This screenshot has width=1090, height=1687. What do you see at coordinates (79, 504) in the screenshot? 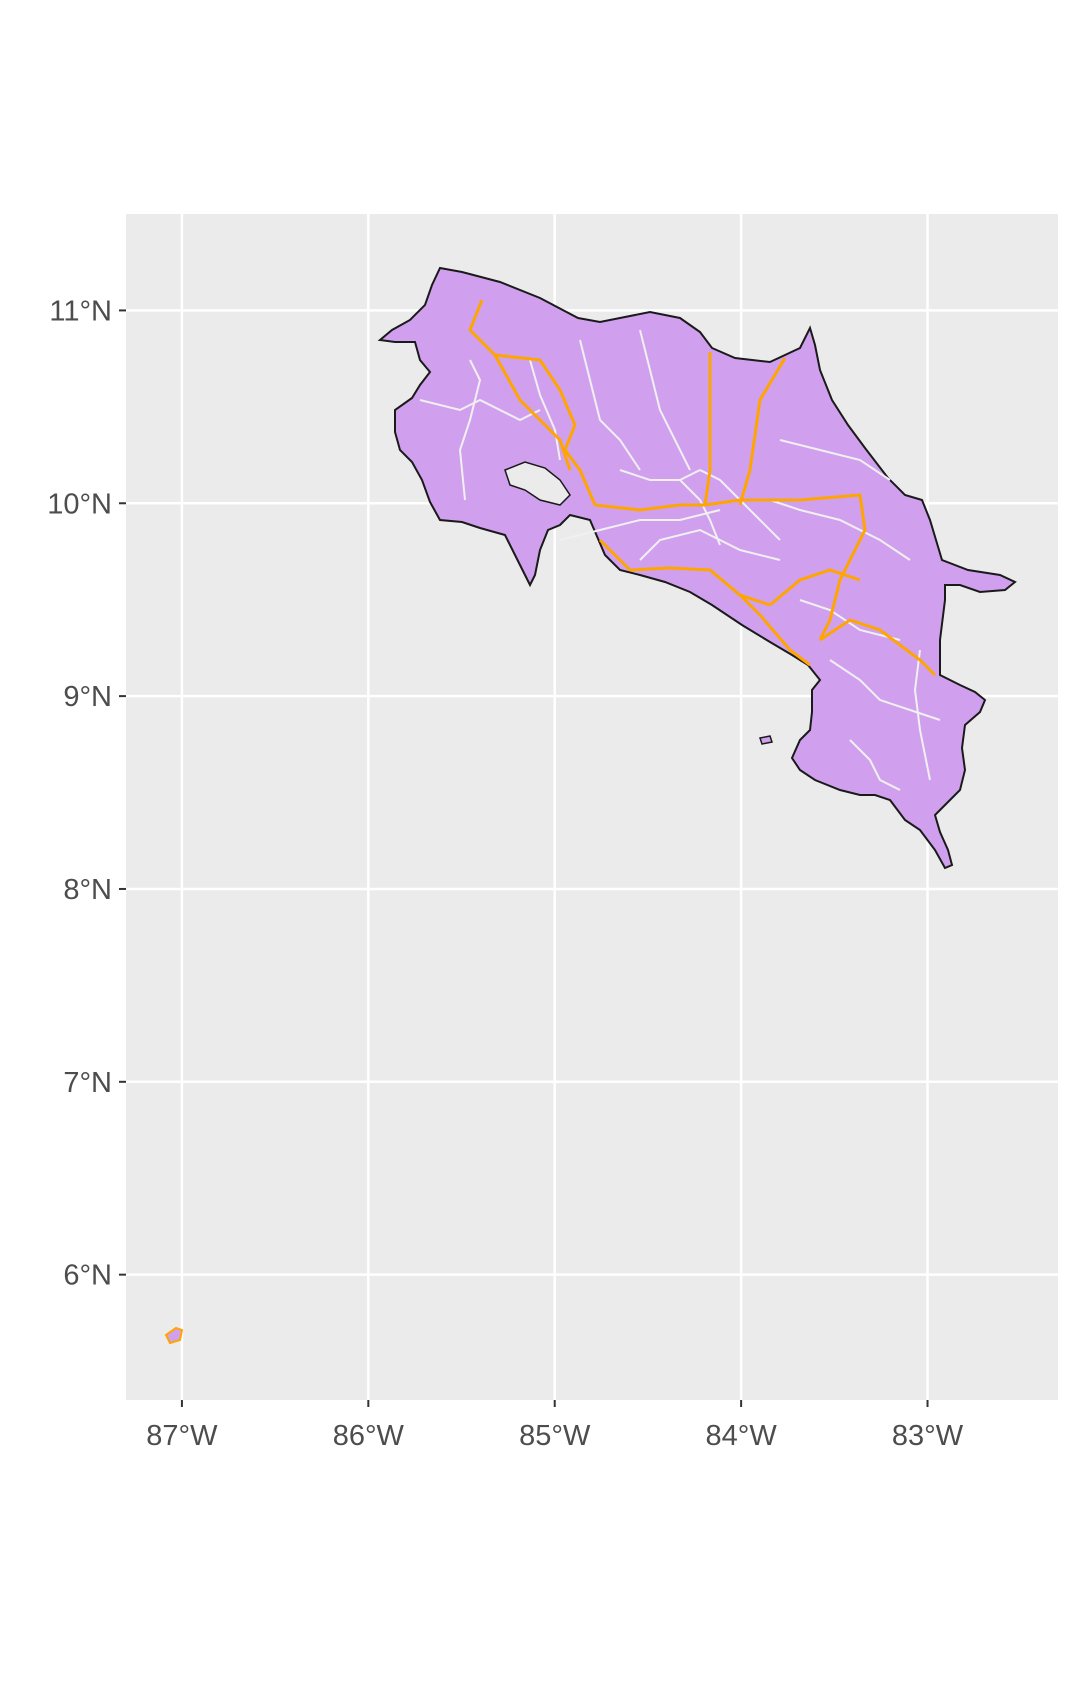
I see `y-tick-label: 10°N` at bounding box center [79, 504].